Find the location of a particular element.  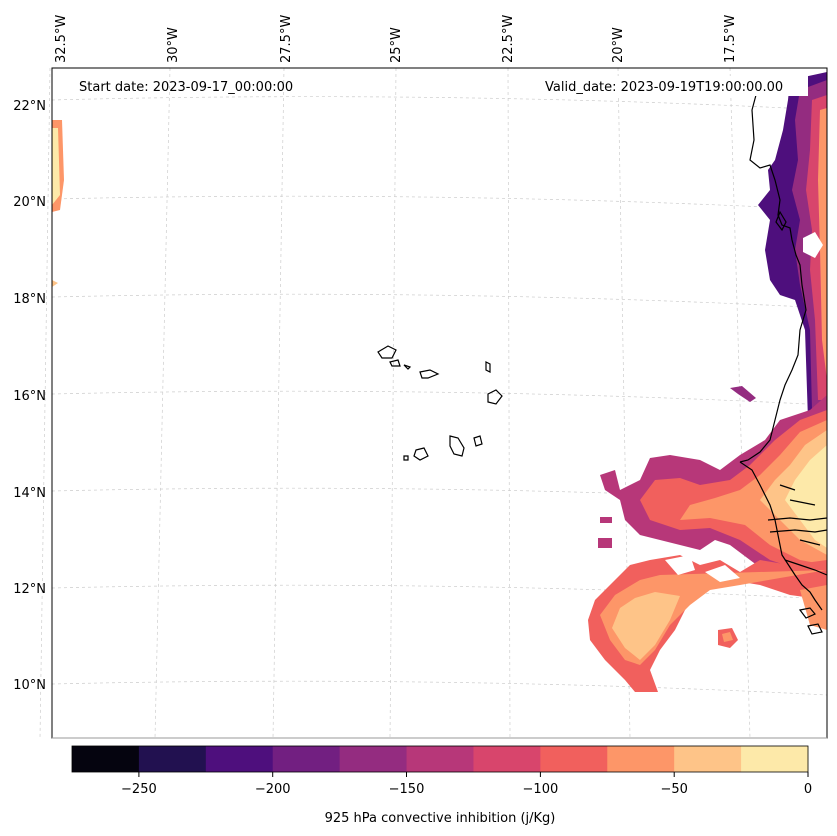

south-tongue-peach is located at coordinates (646, 626).